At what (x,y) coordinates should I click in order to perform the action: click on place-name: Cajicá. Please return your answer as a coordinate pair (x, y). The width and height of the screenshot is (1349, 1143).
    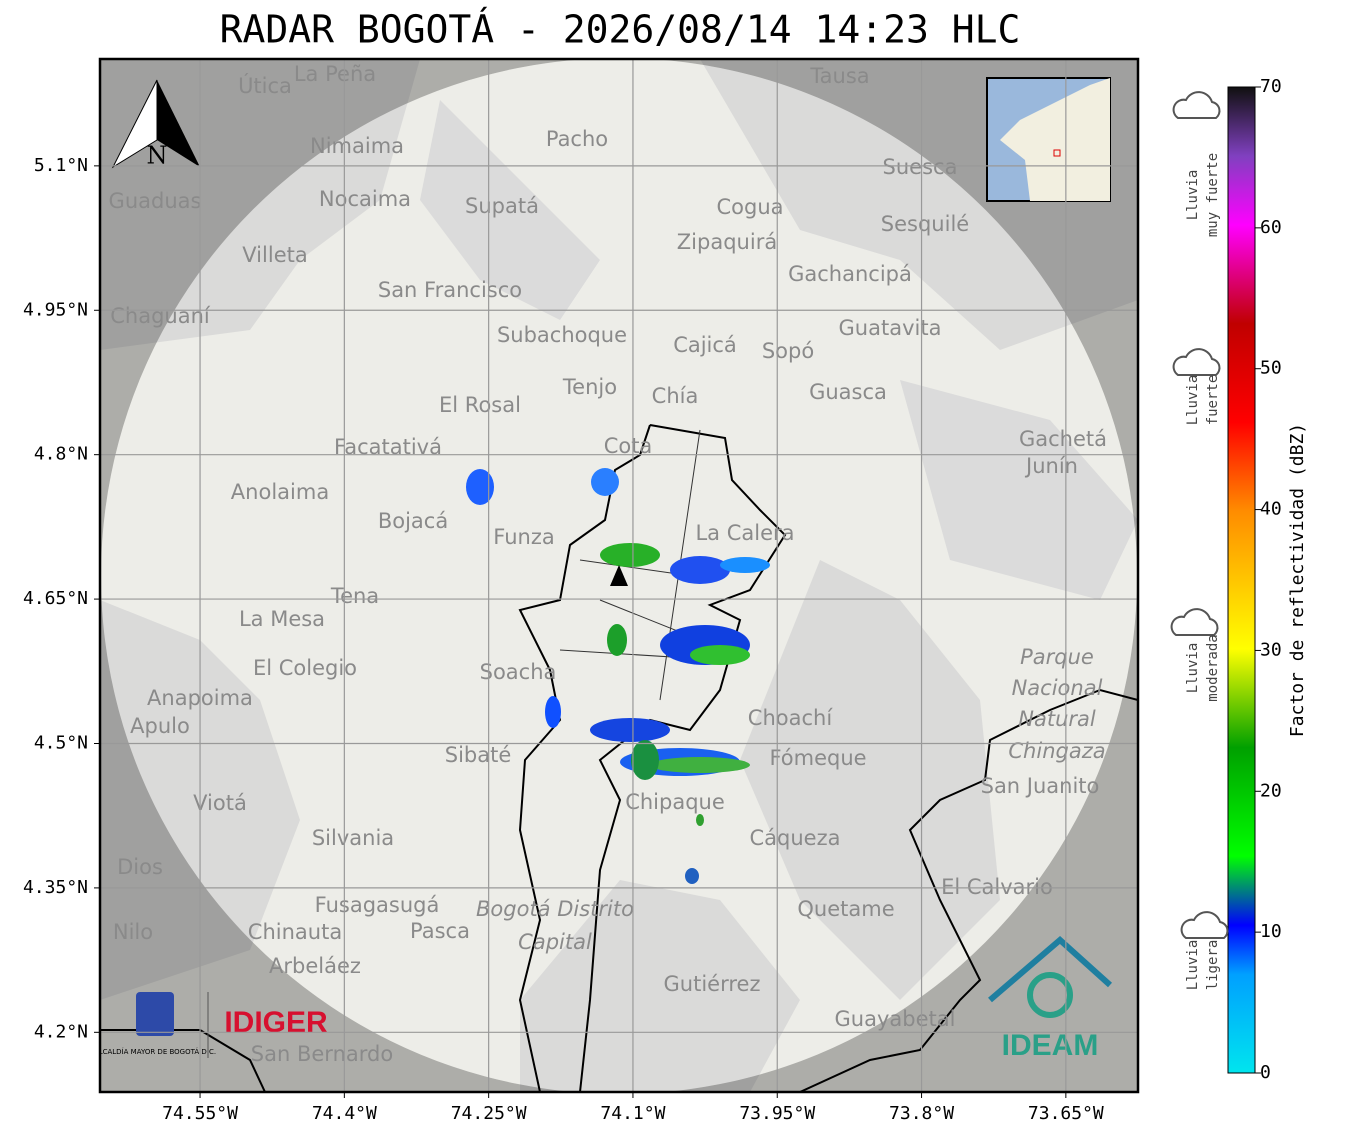
    Looking at the image, I should click on (705, 345).